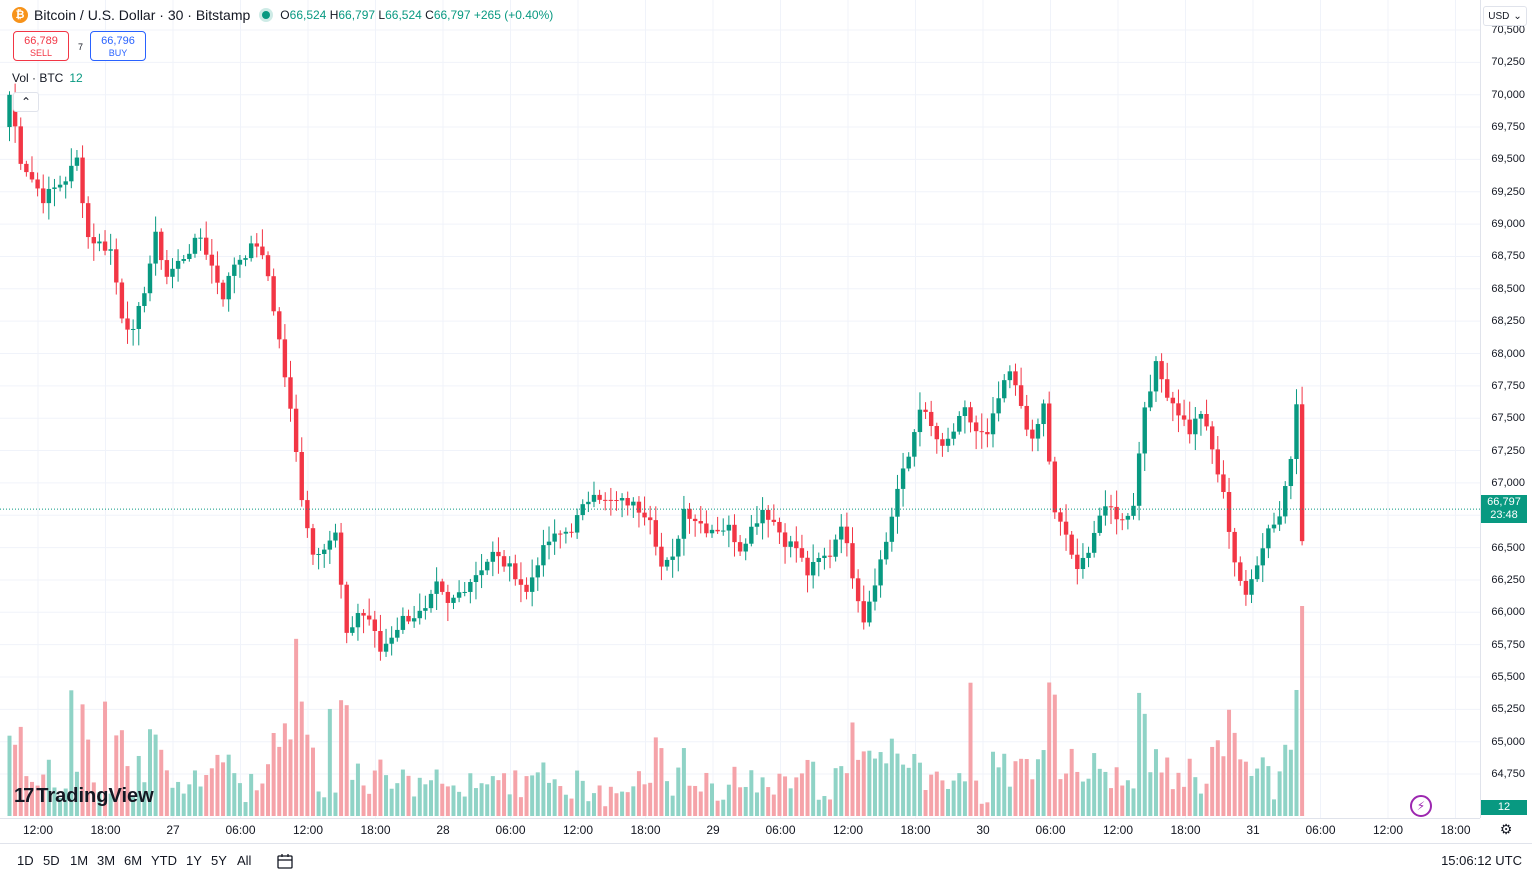 The width and height of the screenshot is (1532, 881). Describe the element at coordinates (1508, 62) in the screenshot. I see `price-tick-label: 70,250` at that location.